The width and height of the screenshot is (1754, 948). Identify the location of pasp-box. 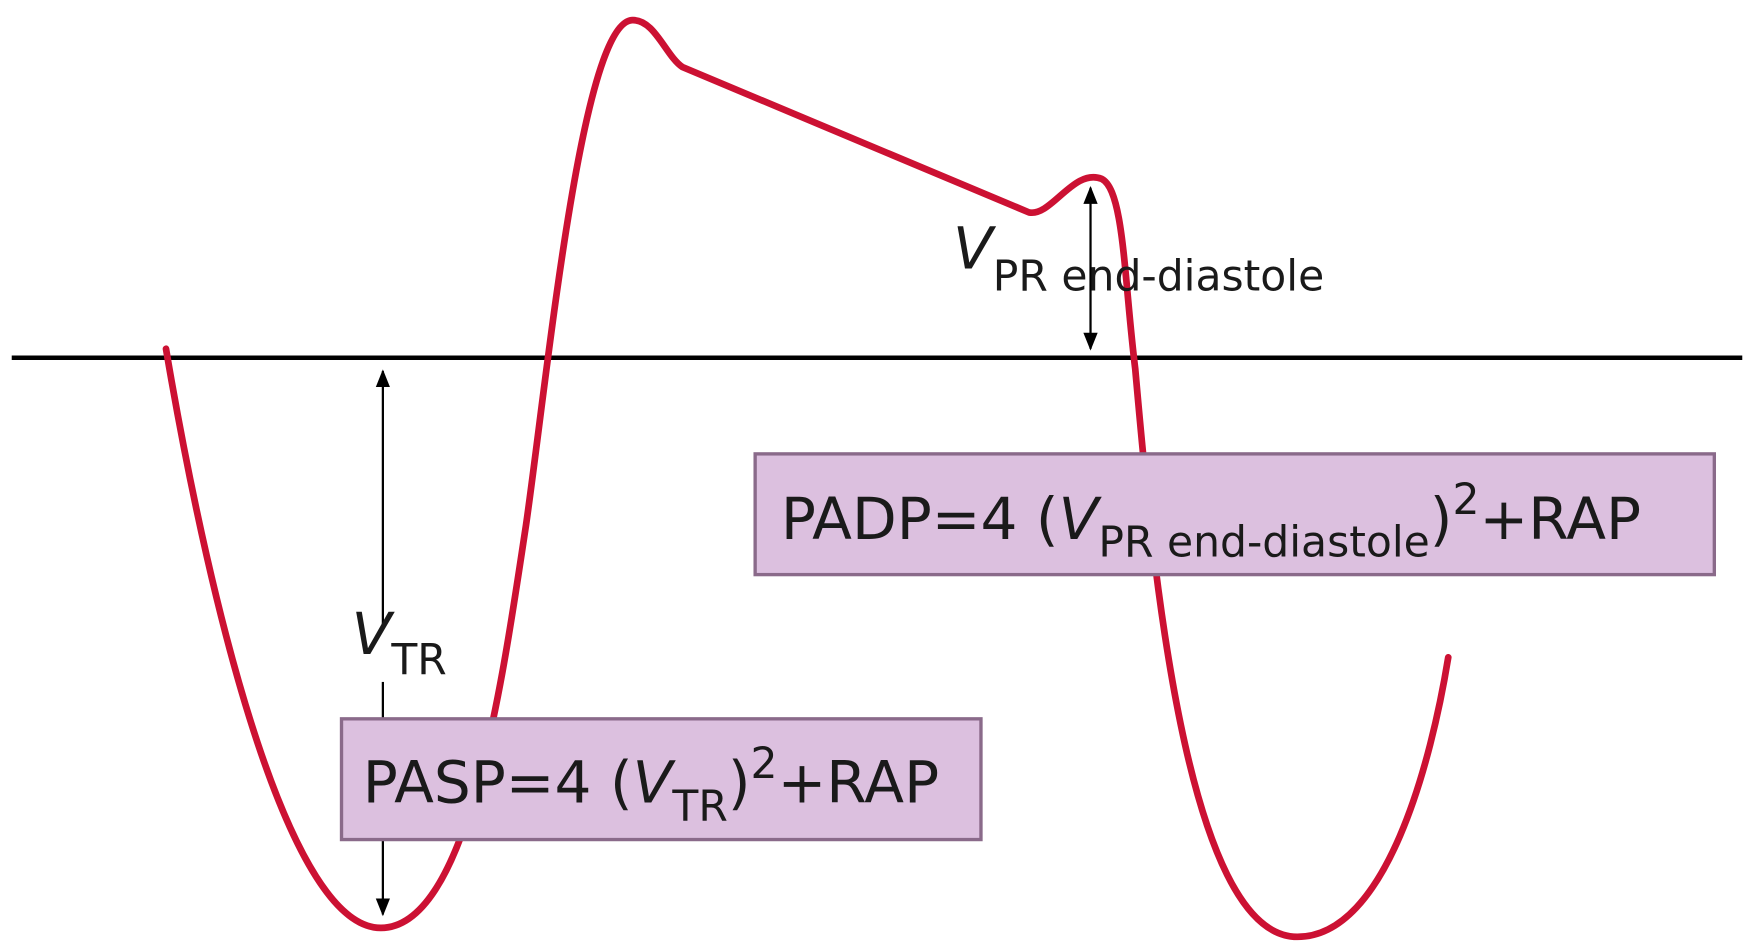
(661, 779).